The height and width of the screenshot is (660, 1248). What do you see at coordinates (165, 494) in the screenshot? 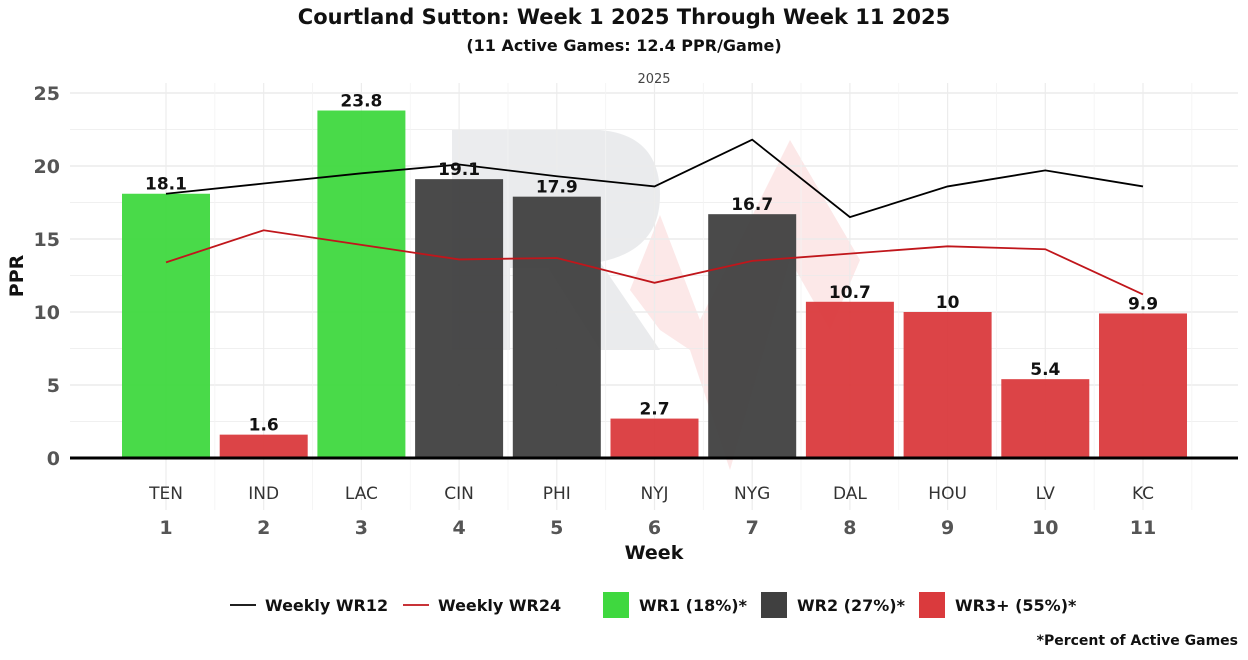
I see `opponent-label-week-1: TEN` at bounding box center [165, 494].